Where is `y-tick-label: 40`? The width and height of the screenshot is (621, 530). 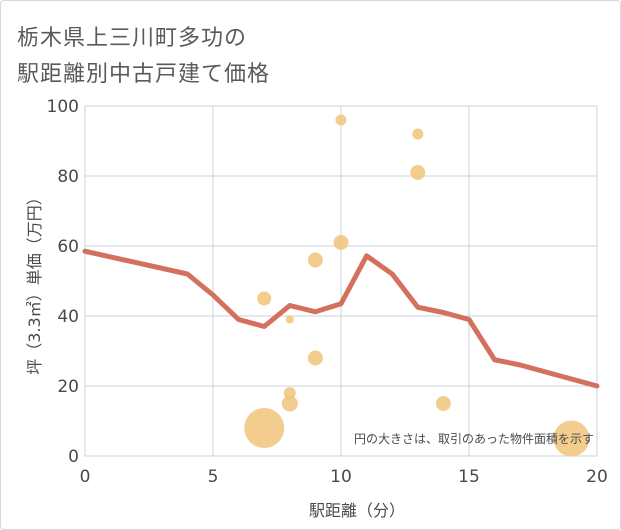 y-tick-label: 40 is located at coordinates (68, 317).